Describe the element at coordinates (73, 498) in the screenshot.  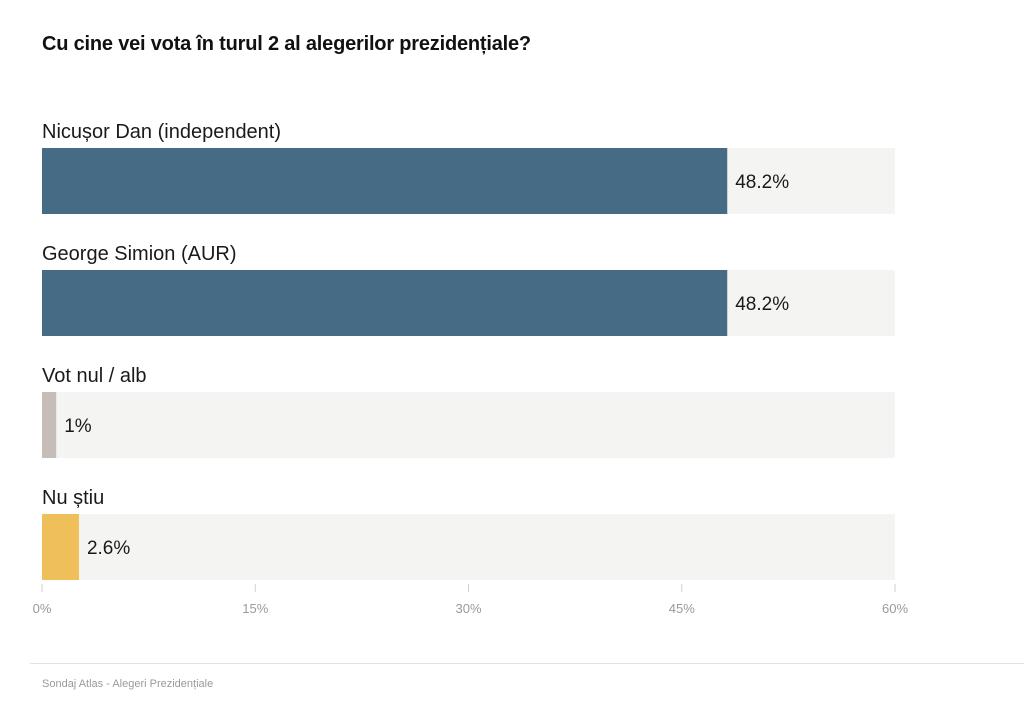
I see `category-label: Nu știu` at that location.